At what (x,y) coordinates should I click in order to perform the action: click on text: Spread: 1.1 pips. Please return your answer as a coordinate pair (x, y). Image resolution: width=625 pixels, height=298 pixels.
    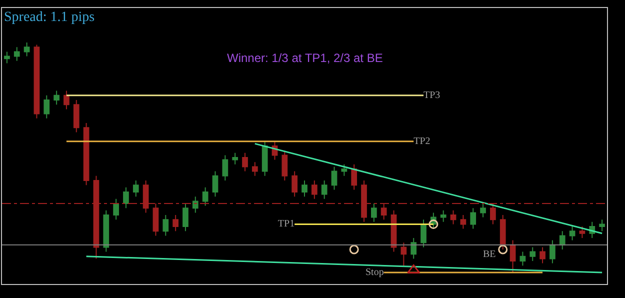
    Looking at the image, I should click on (49, 17).